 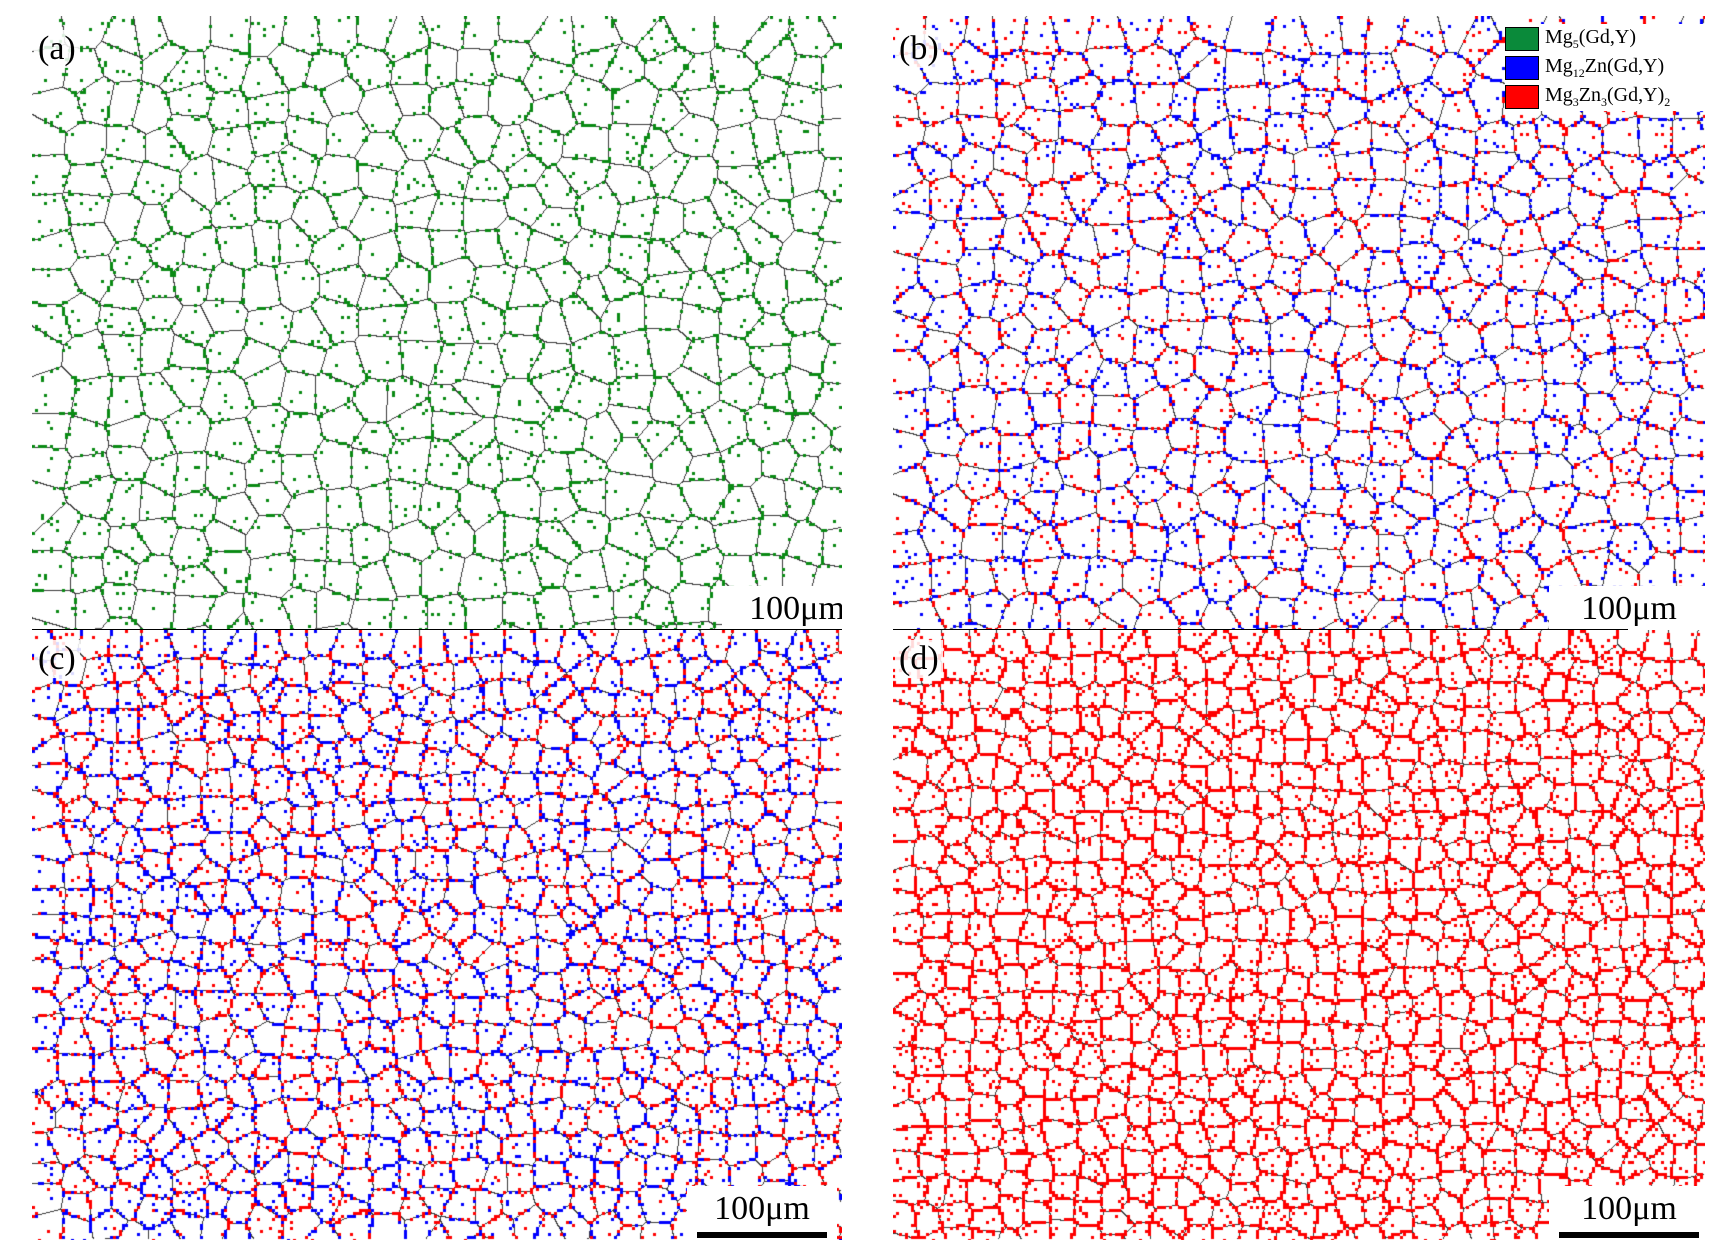 I want to click on scale-bar-c: 100μm, so click(x=762, y=1213).